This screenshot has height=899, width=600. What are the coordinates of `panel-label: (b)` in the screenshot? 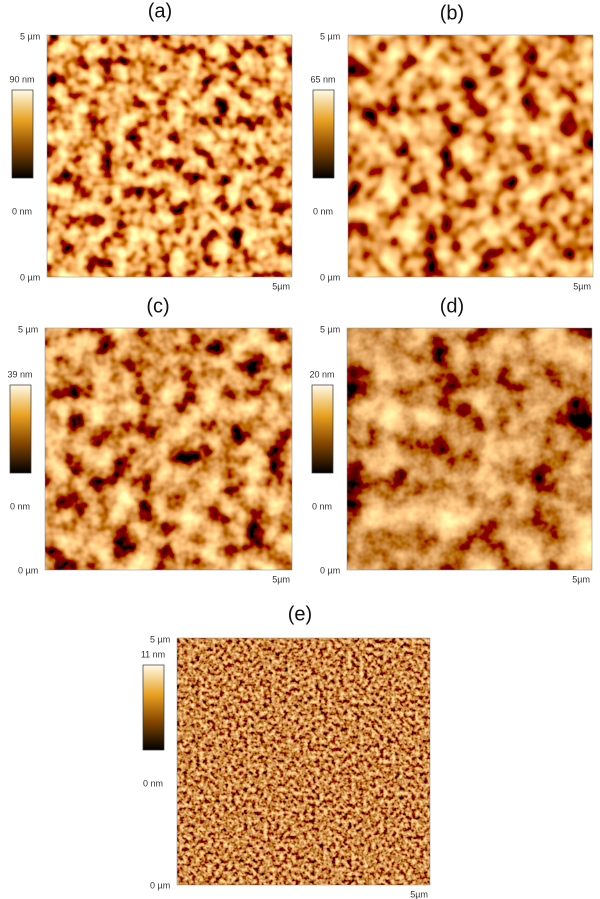 It's located at (452, 13).